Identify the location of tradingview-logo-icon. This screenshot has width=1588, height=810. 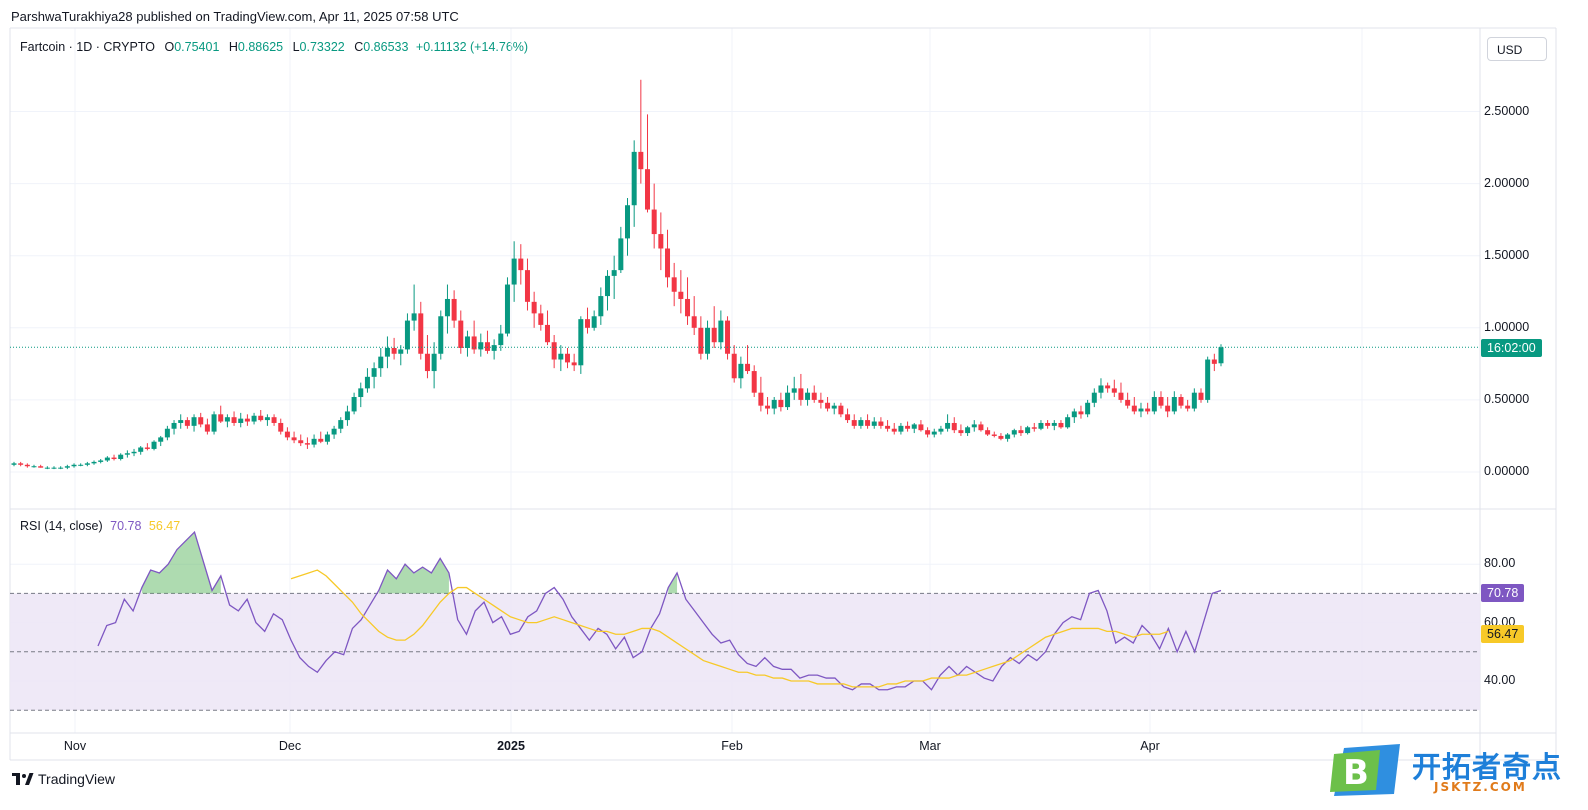
(23, 779).